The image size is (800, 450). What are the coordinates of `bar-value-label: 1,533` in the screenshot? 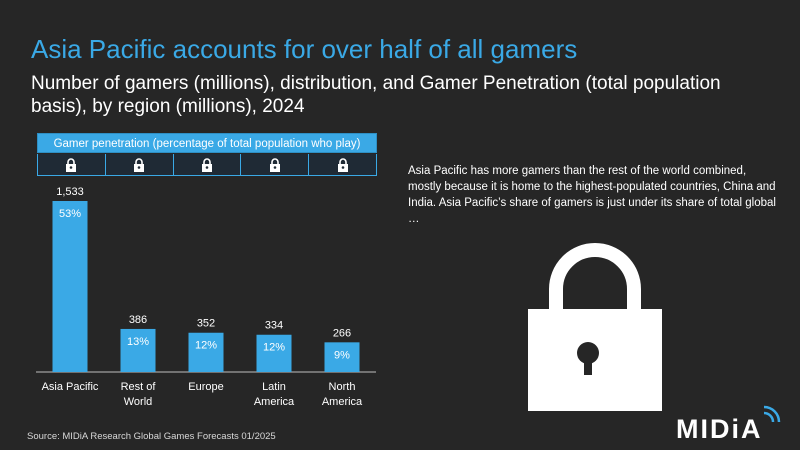 It's located at (70, 192).